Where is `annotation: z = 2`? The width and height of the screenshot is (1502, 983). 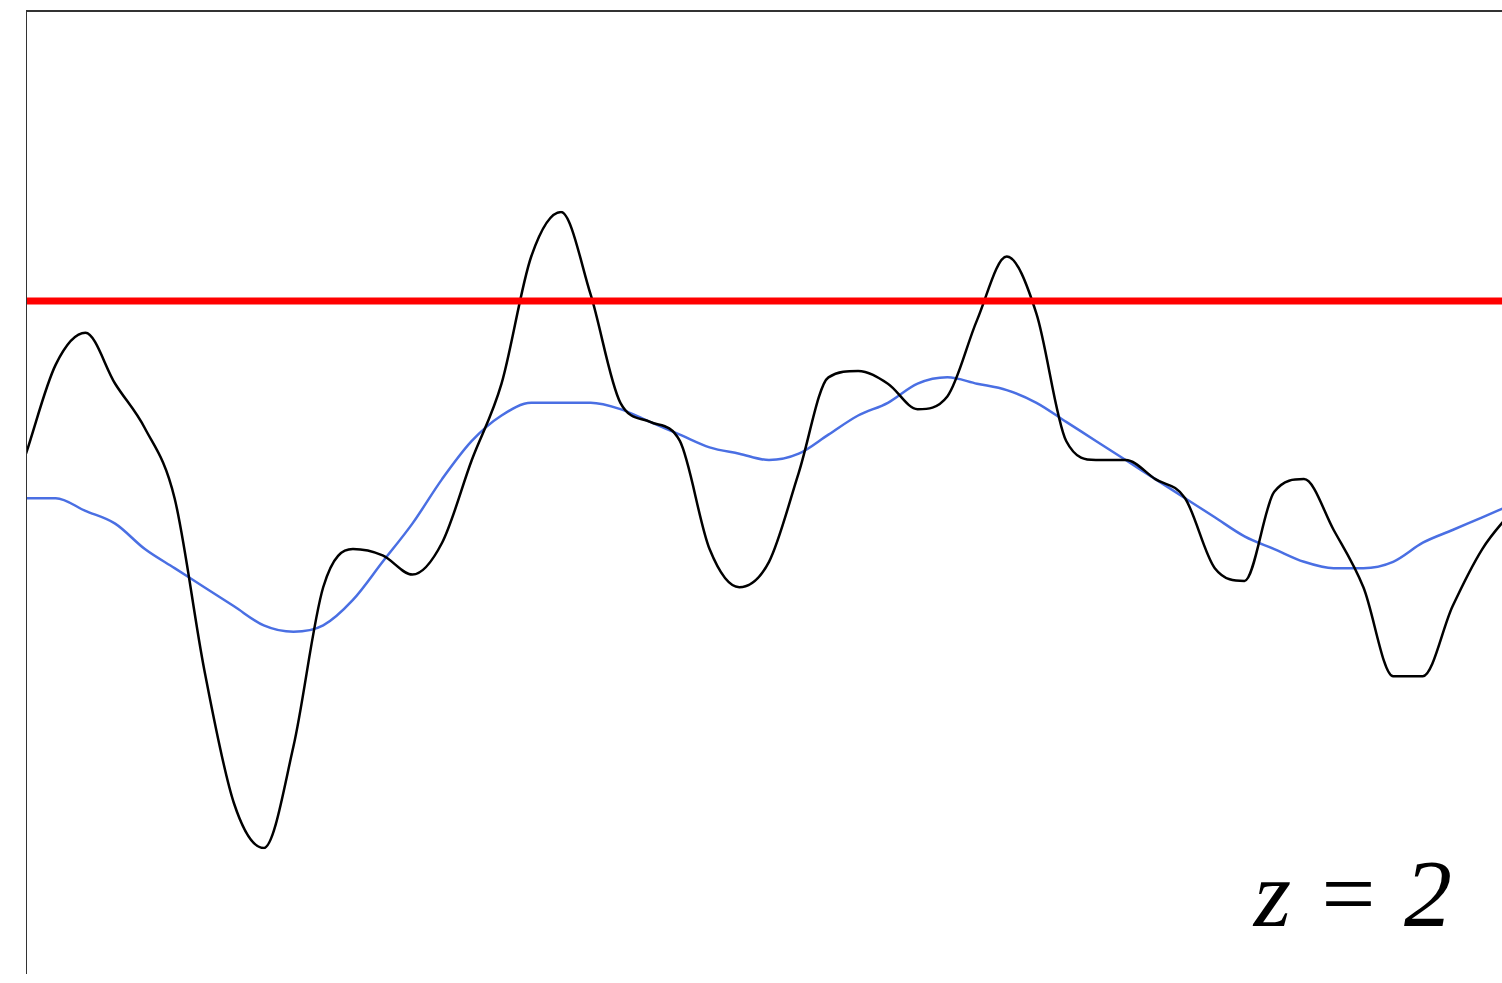 annotation: z = 2 is located at coordinates (1351, 893).